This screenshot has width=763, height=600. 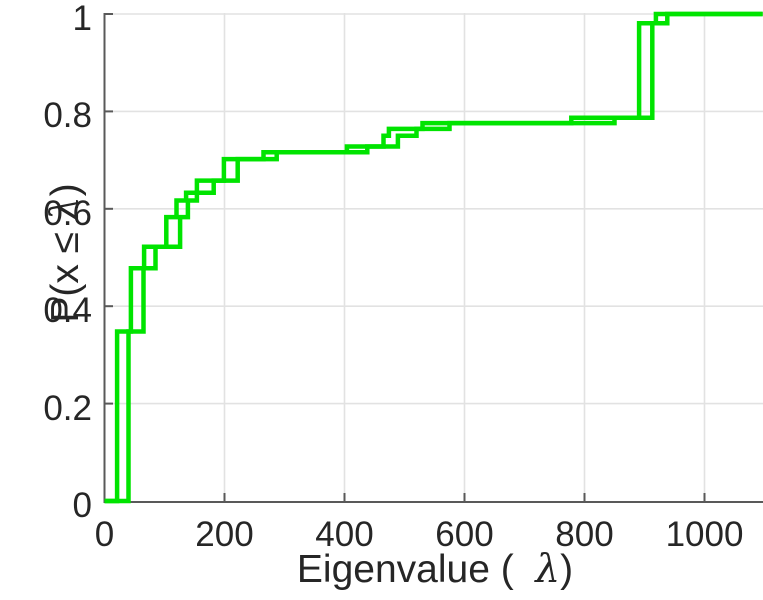 What do you see at coordinates (584, 534) in the screenshot?
I see `x-tick-label: 800` at bounding box center [584, 534].